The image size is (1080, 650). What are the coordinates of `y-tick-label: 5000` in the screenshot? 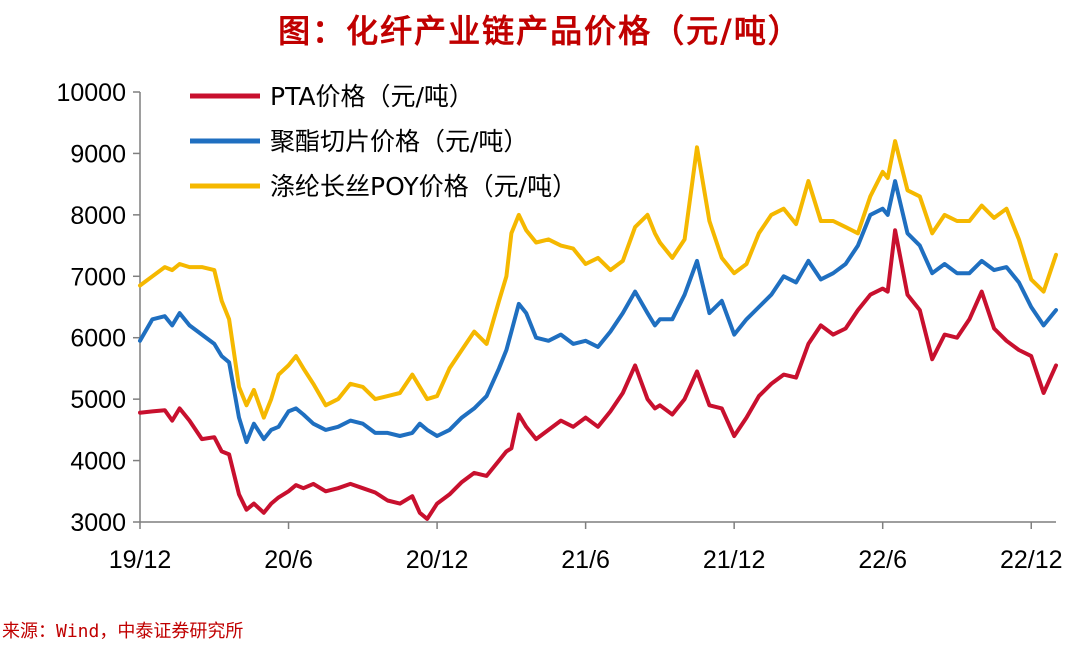 It's located at (98, 400).